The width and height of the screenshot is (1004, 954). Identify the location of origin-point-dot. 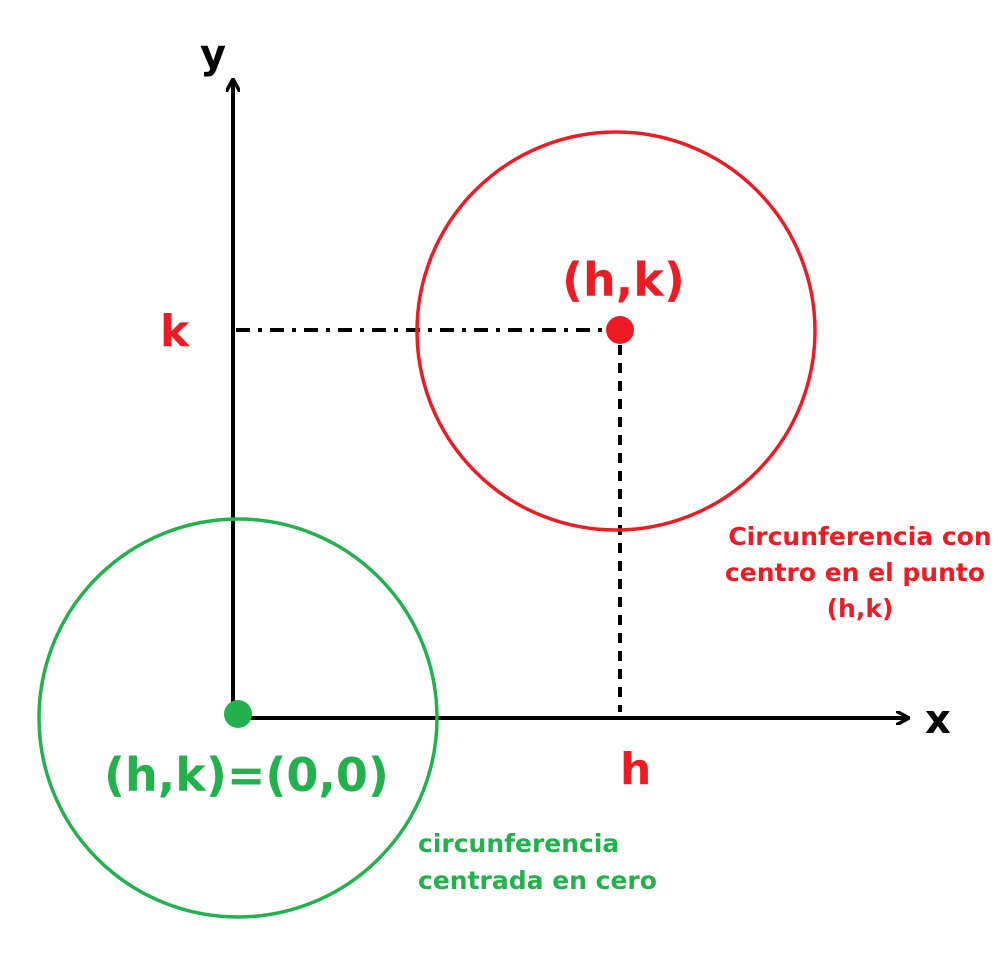
(238, 714).